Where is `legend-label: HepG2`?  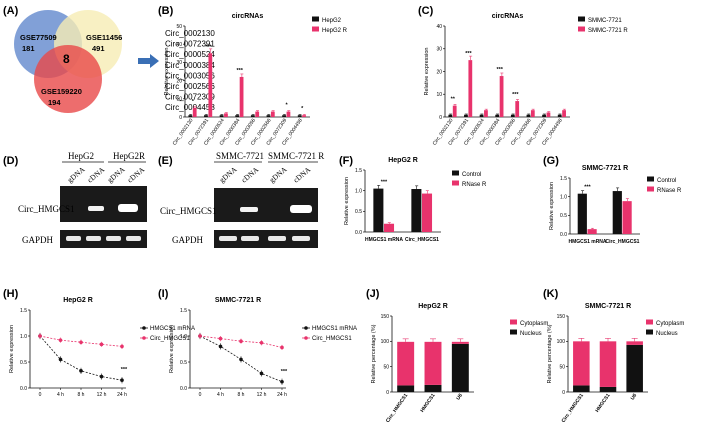 legend-label: HepG2 is located at coordinates (332, 21).